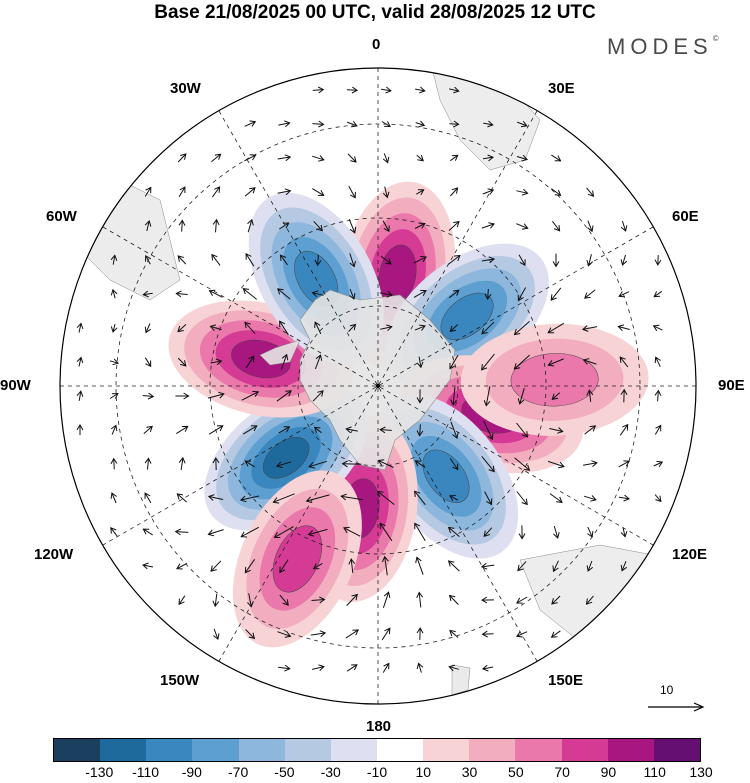 Image resolution: width=750 pixels, height=783 pixels. What do you see at coordinates (660, 46) in the screenshot?
I see `brand-name: MODES` at bounding box center [660, 46].